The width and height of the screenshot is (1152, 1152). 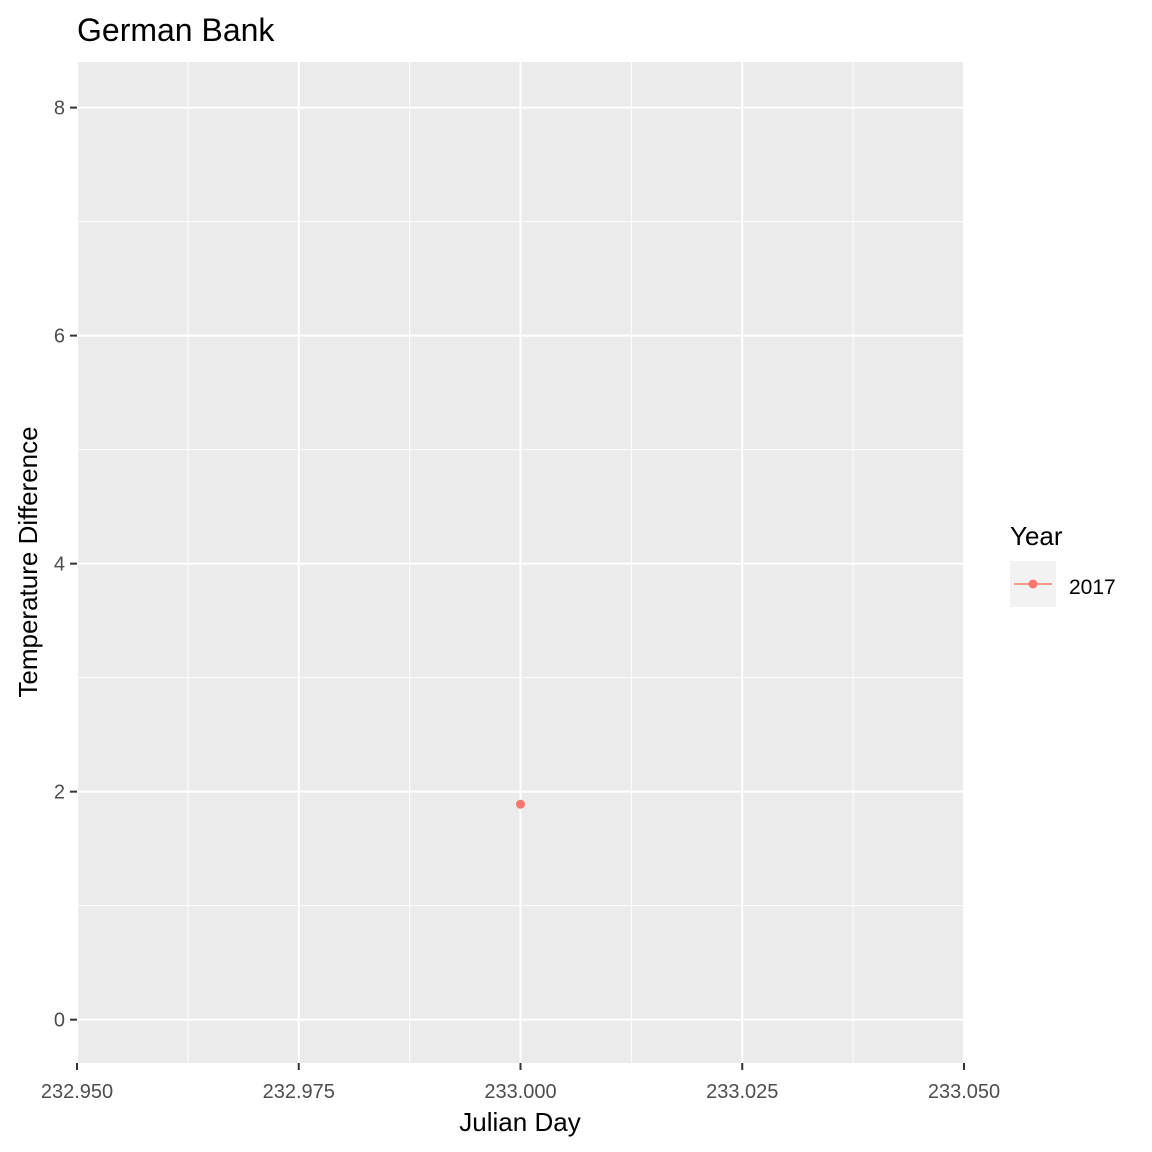 I want to click on chart-title: German Bank, so click(x=176, y=30).